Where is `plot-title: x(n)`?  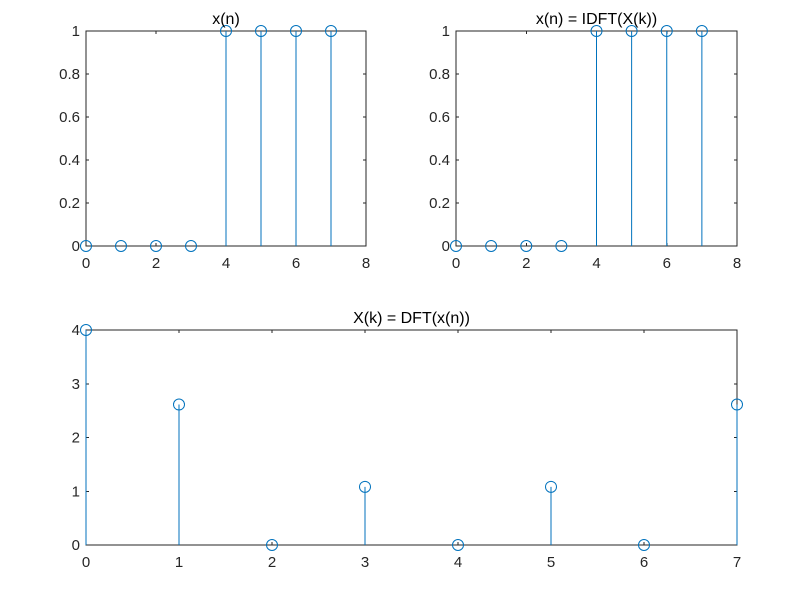 plot-title: x(n) is located at coordinates (226, 19).